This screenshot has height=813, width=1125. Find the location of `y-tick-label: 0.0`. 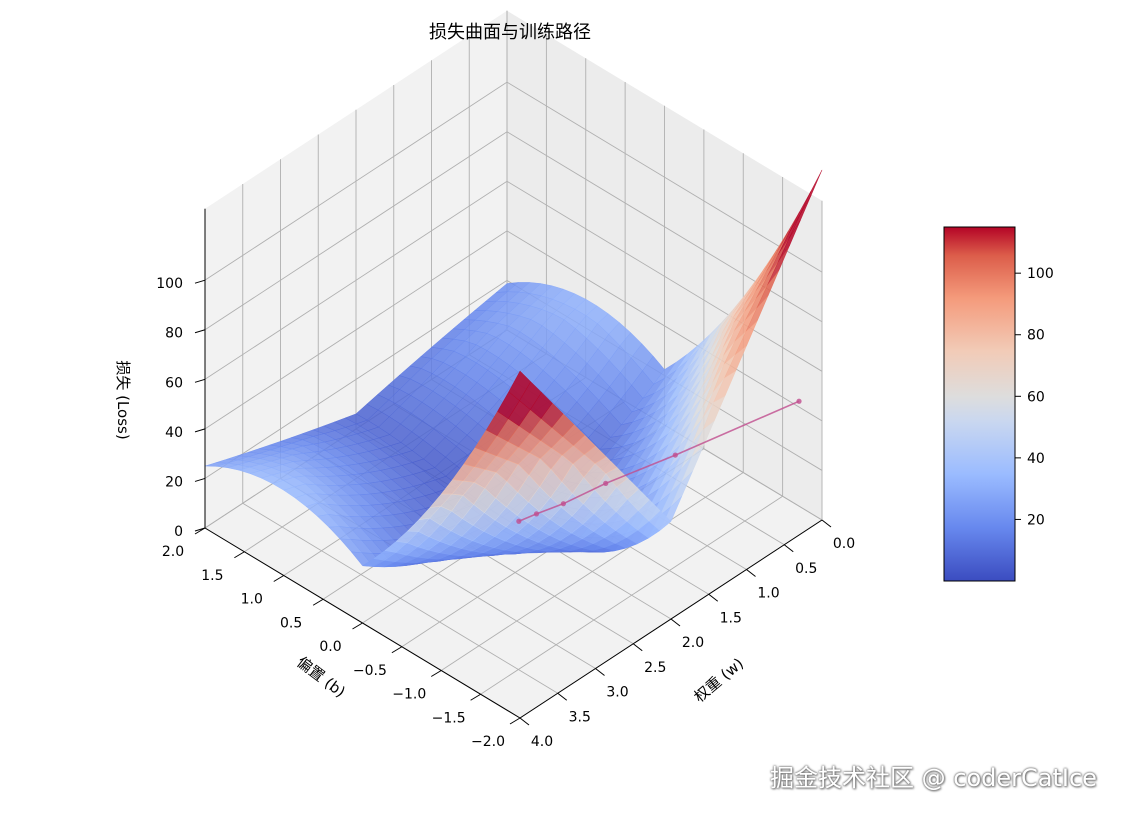

y-tick-label: 0.0 is located at coordinates (330, 647).